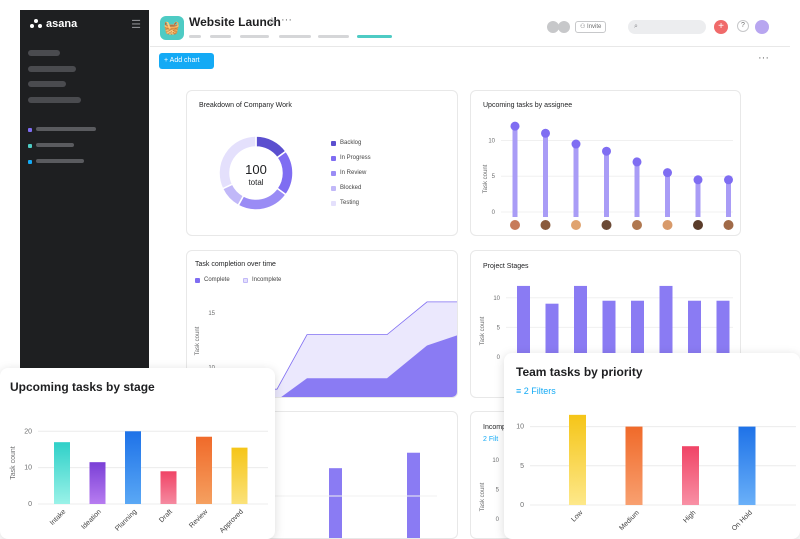  What do you see at coordinates (656, 473) in the screenshot?
I see `priority-bar-chart: 0 5 10 Low Medium High On Hold` at bounding box center [656, 473].